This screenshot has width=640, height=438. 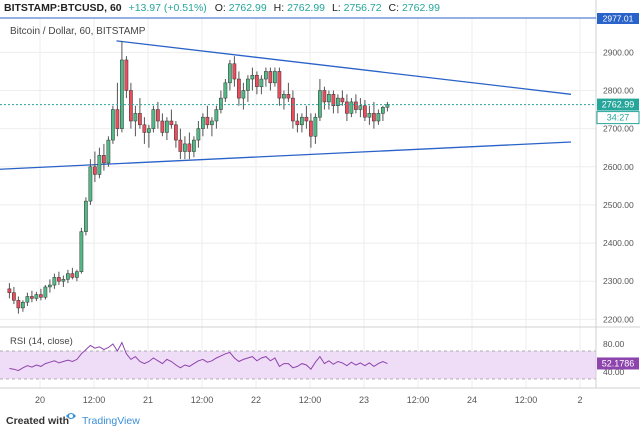 I want to click on rsi-value-label: 52.1786, so click(x=618, y=363).